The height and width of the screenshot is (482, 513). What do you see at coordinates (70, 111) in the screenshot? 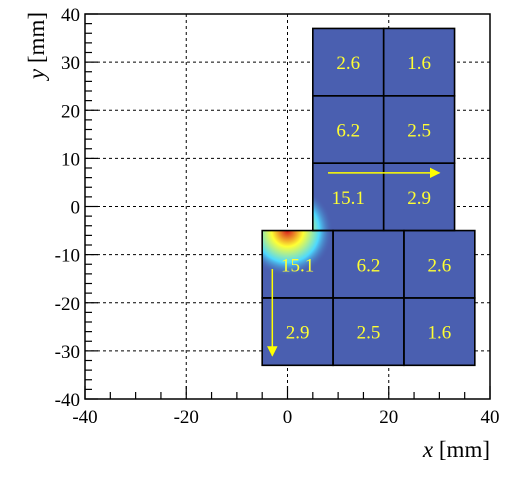
I see `y-tick-label: 20` at bounding box center [70, 111].